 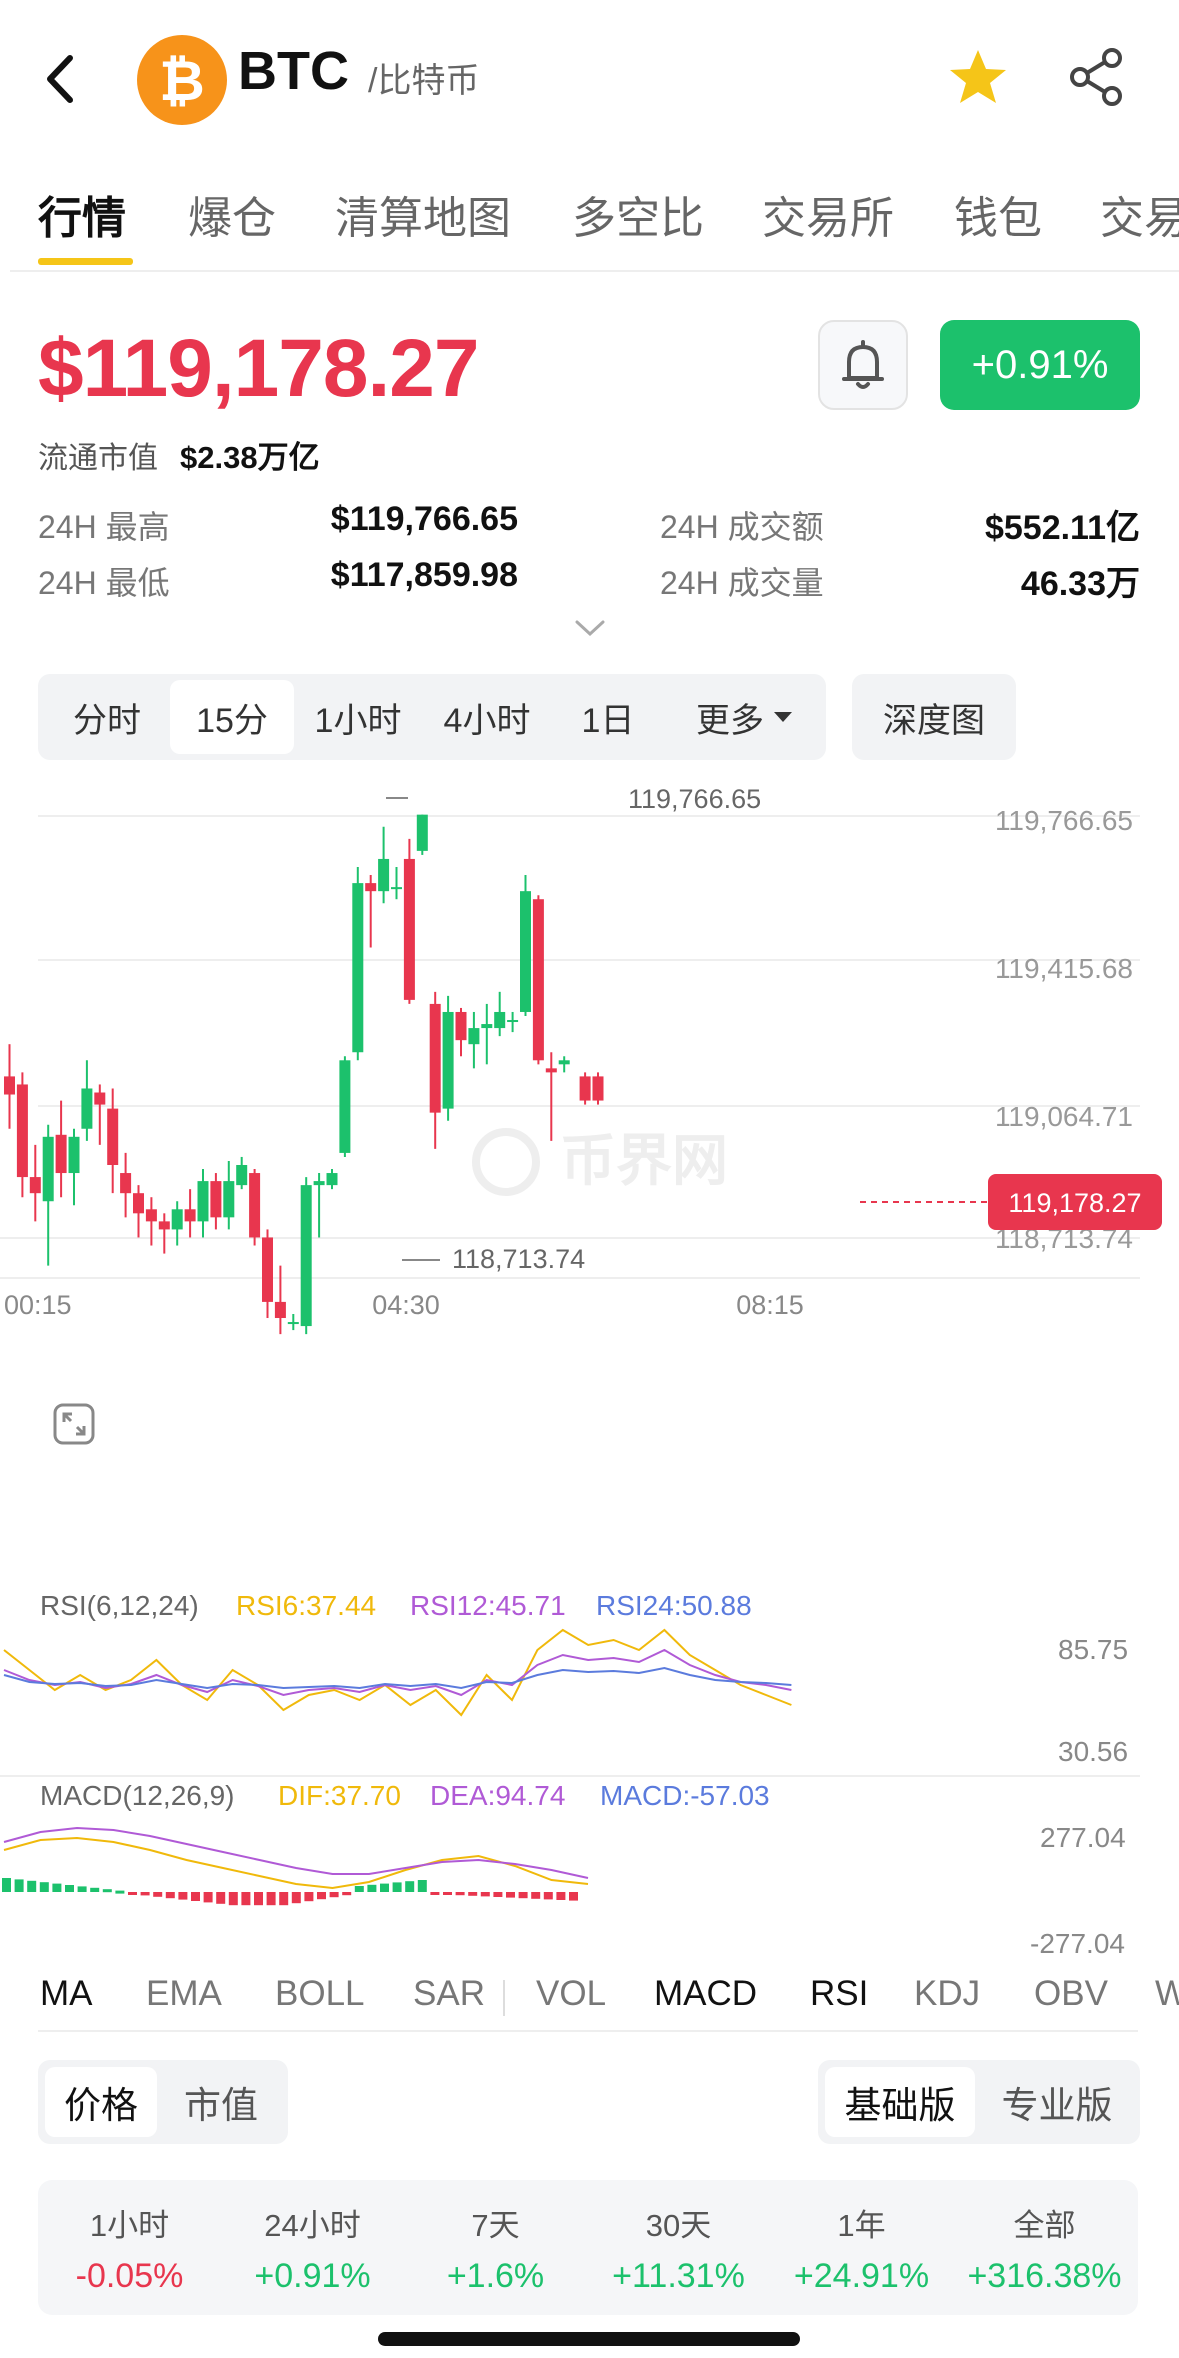 What do you see at coordinates (129, 2276) in the screenshot?
I see `performance-change: -0.05%` at bounding box center [129, 2276].